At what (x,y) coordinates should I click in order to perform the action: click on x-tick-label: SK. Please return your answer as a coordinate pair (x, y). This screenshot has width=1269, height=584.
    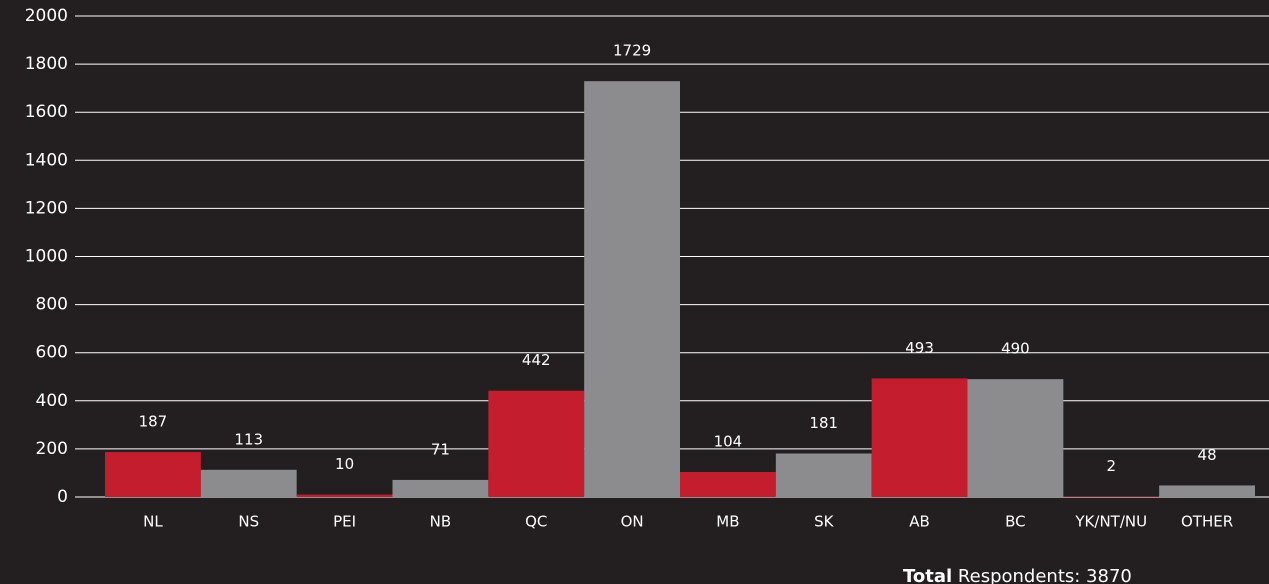
    Looking at the image, I should click on (824, 522).